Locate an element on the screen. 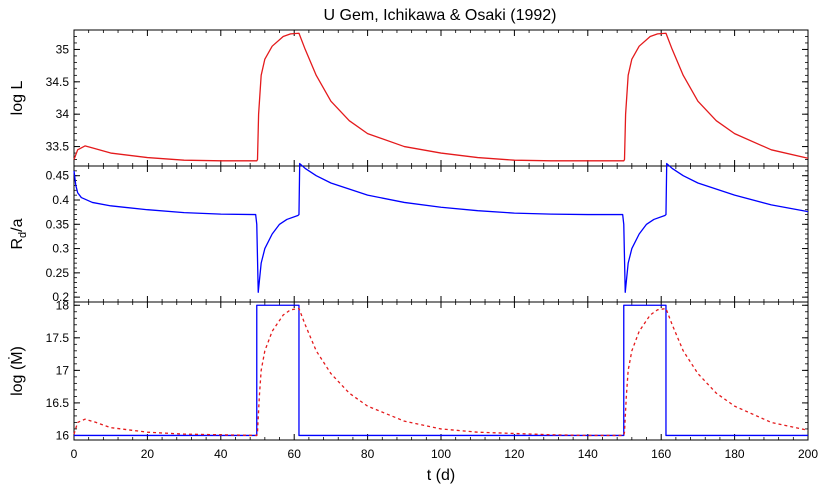 The height and width of the screenshot is (485, 830). y-tick-label-radius-1: 0.25 is located at coordinates (58, 273).